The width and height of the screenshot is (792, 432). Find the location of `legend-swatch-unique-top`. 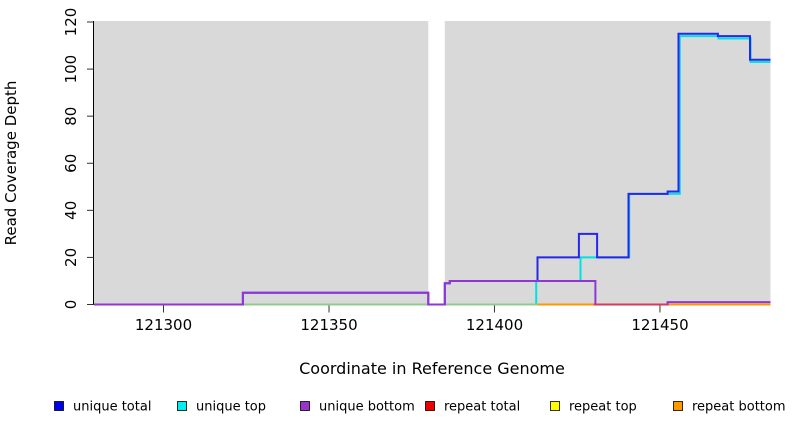

legend-swatch-unique-top is located at coordinates (182, 406).